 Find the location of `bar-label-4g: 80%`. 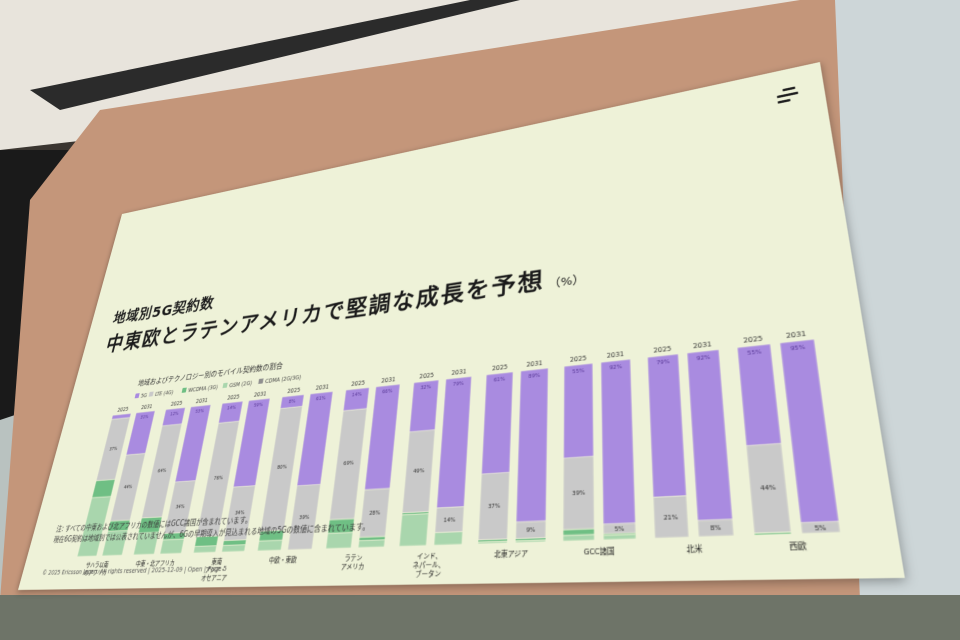

bar-label-4g: 80% is located at coordinates (282, 466).